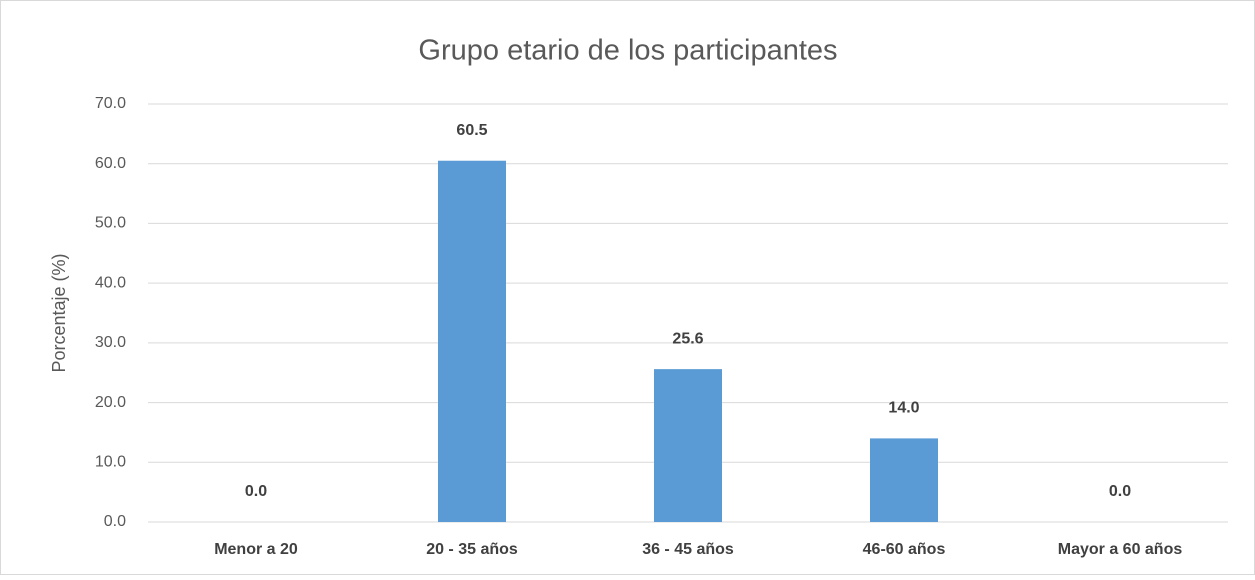 This screenshot has width=1255, height=580. What do you see at coordinates (904, 549) in the screenshot?
I see `x-tick-label: 46-60 años` at bounding box center [904, 549].